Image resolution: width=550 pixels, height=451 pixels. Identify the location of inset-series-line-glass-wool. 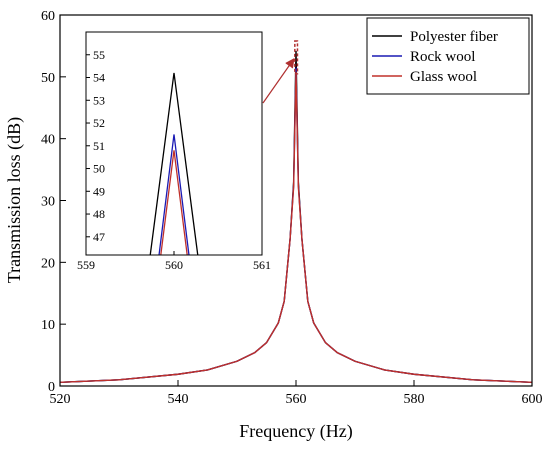
(174, 202).